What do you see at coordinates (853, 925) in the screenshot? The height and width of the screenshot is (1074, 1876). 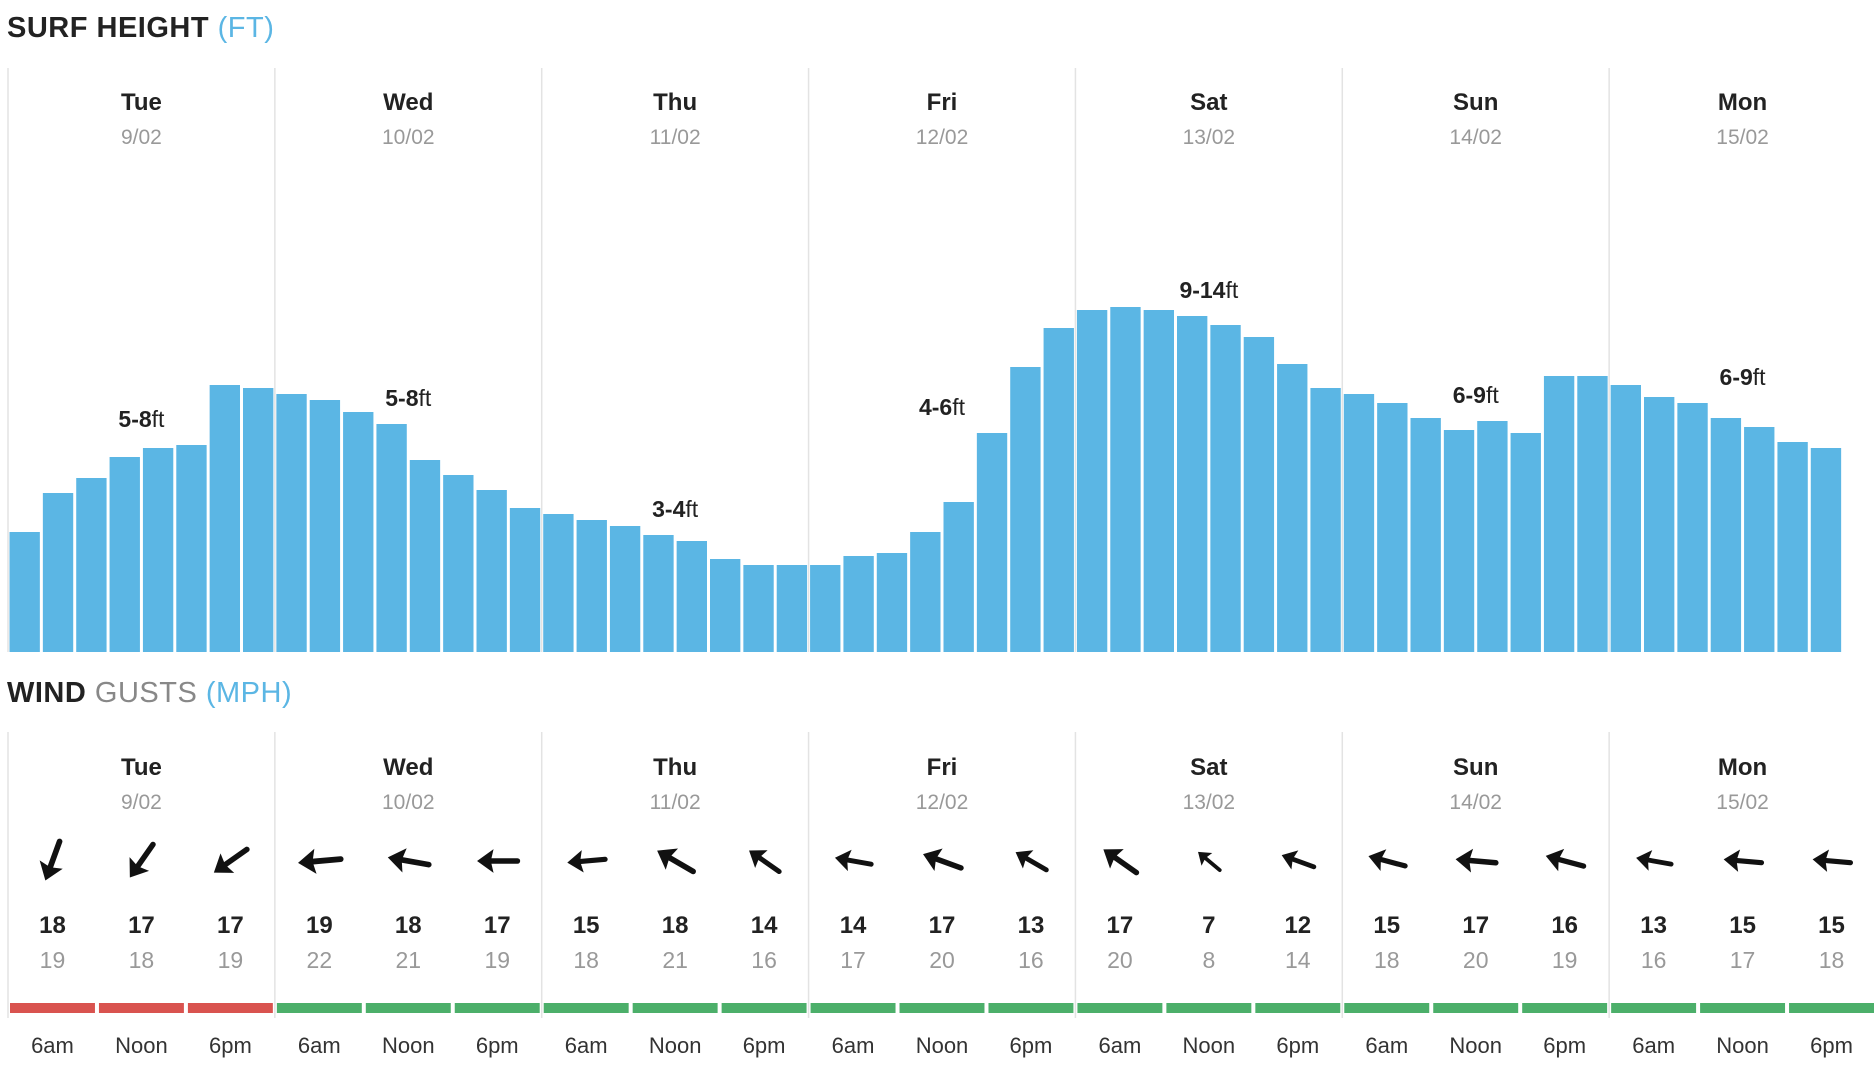 I see `wind-speed: 14` at bounding box center [853, 925].